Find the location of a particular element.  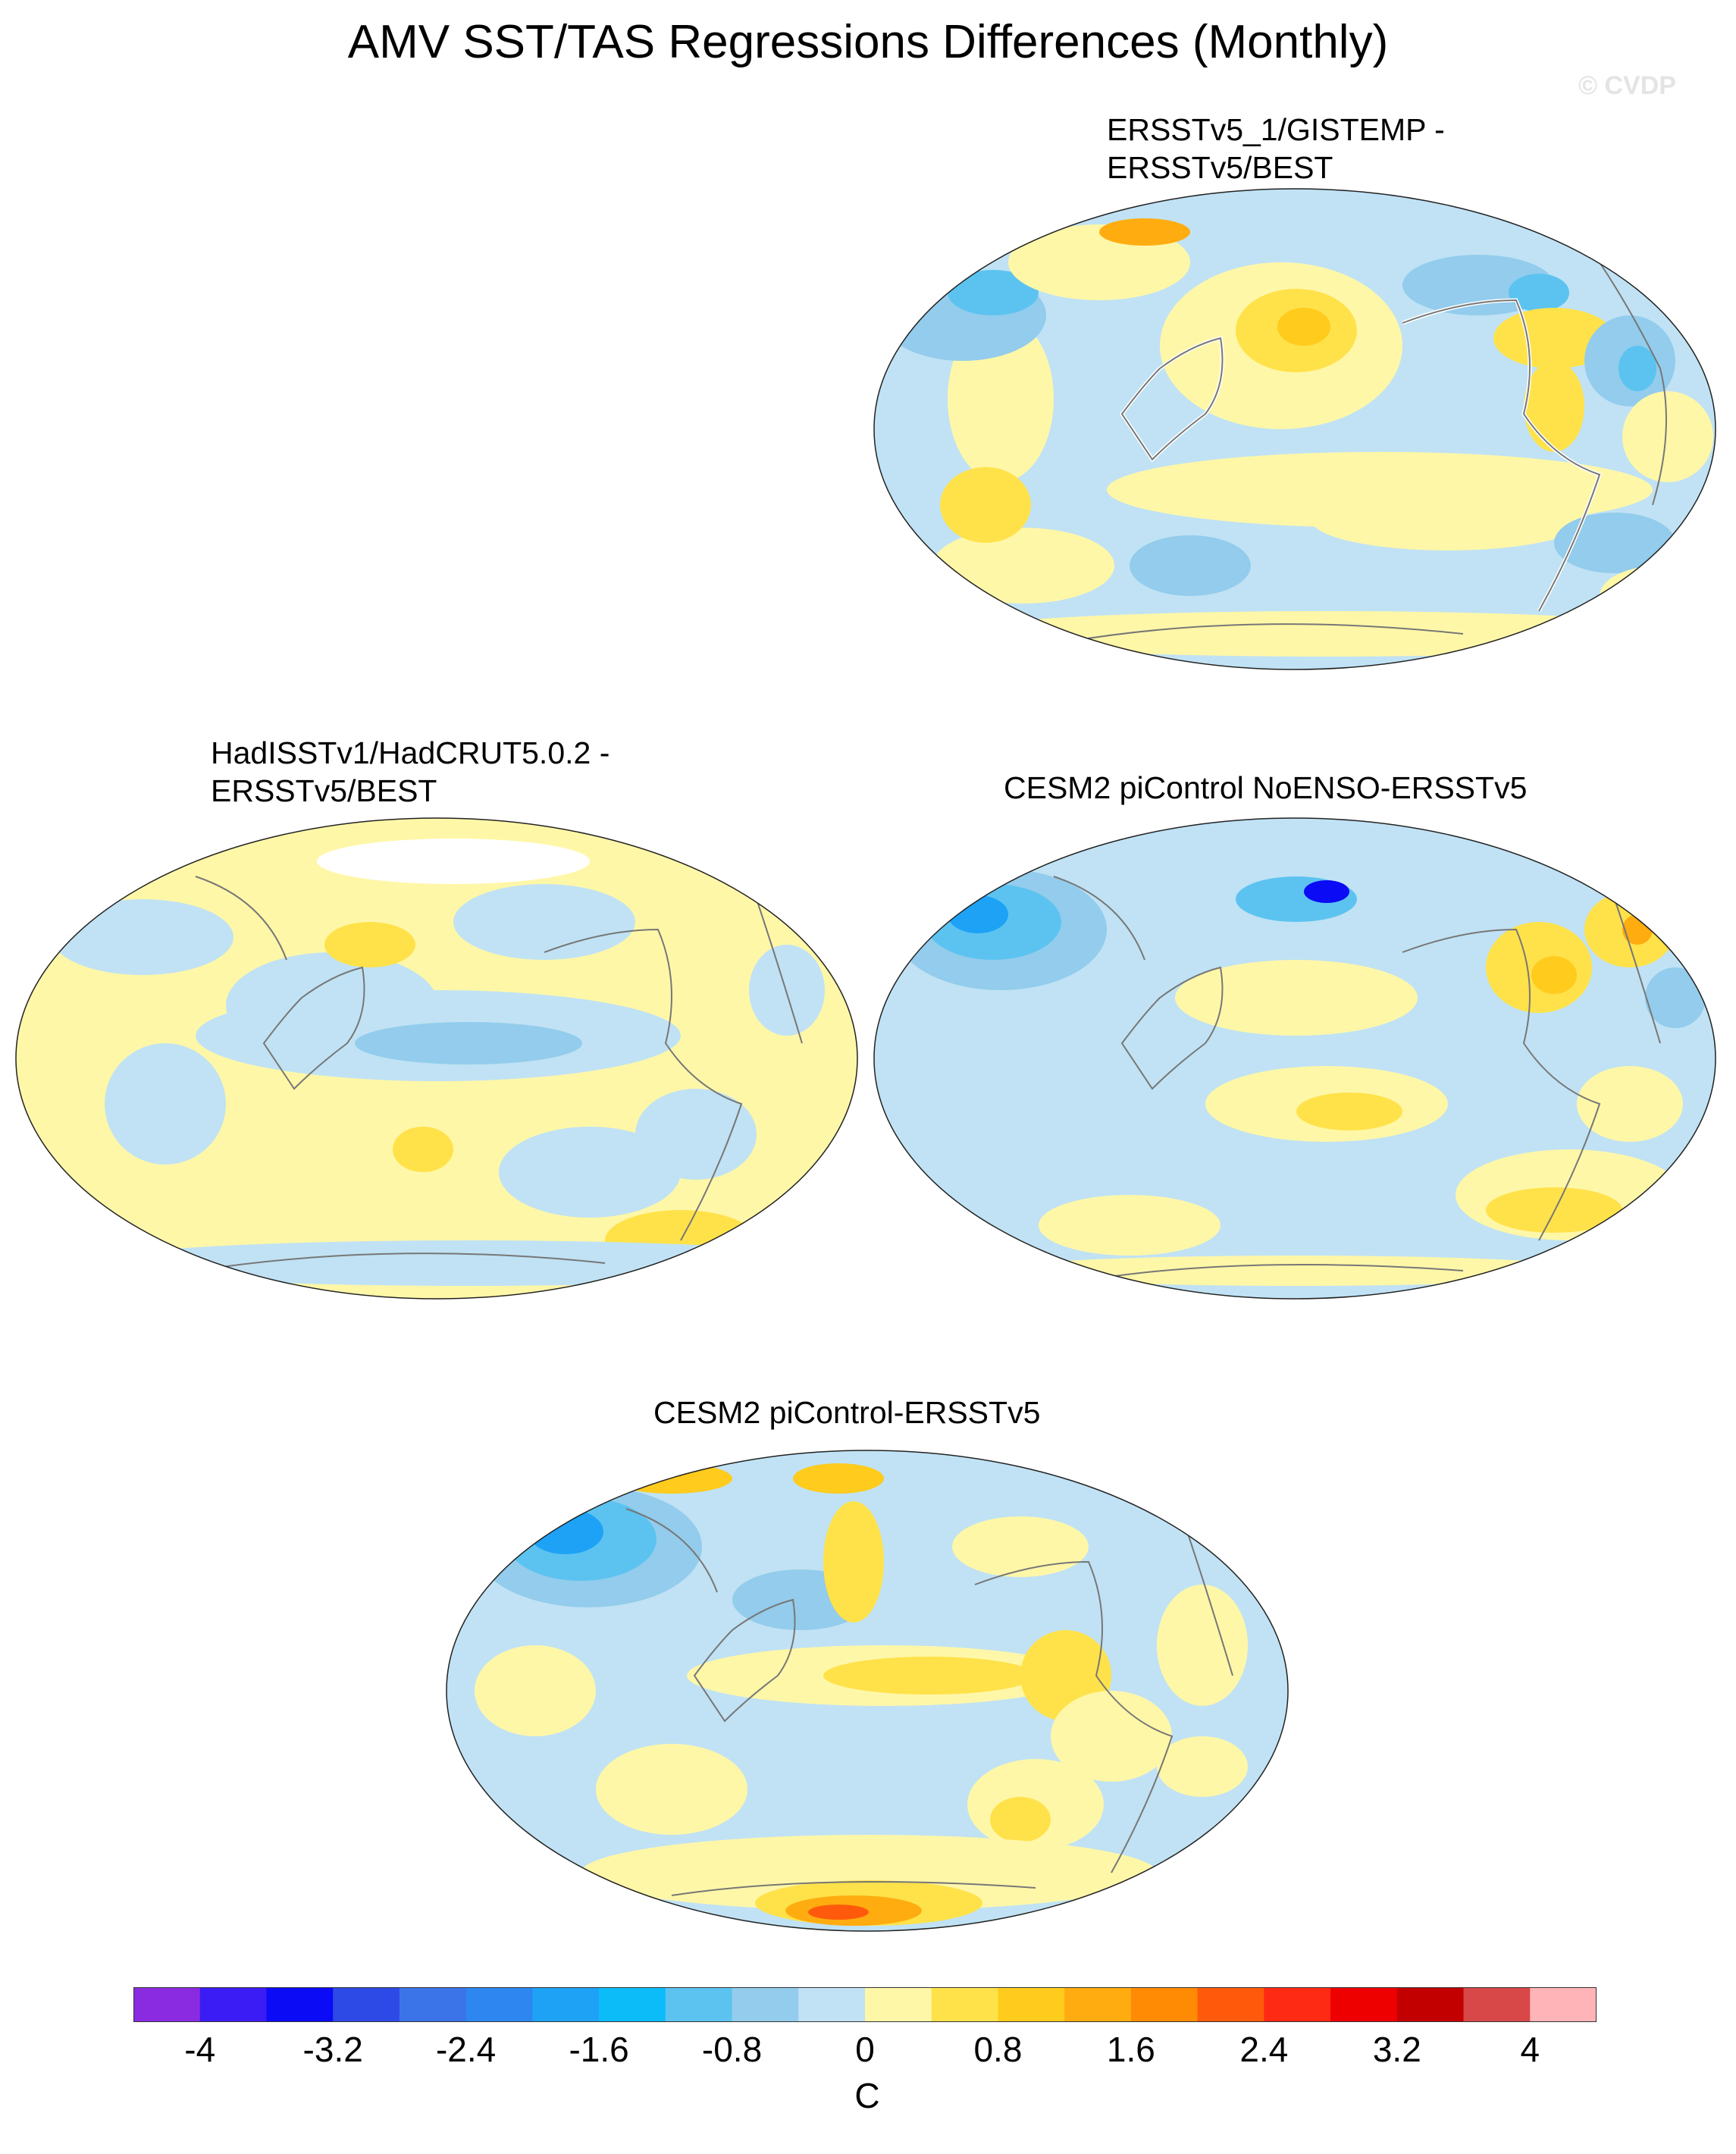

colorbar-tick-label: 1.6 is located at coordinates (1130, 2049).